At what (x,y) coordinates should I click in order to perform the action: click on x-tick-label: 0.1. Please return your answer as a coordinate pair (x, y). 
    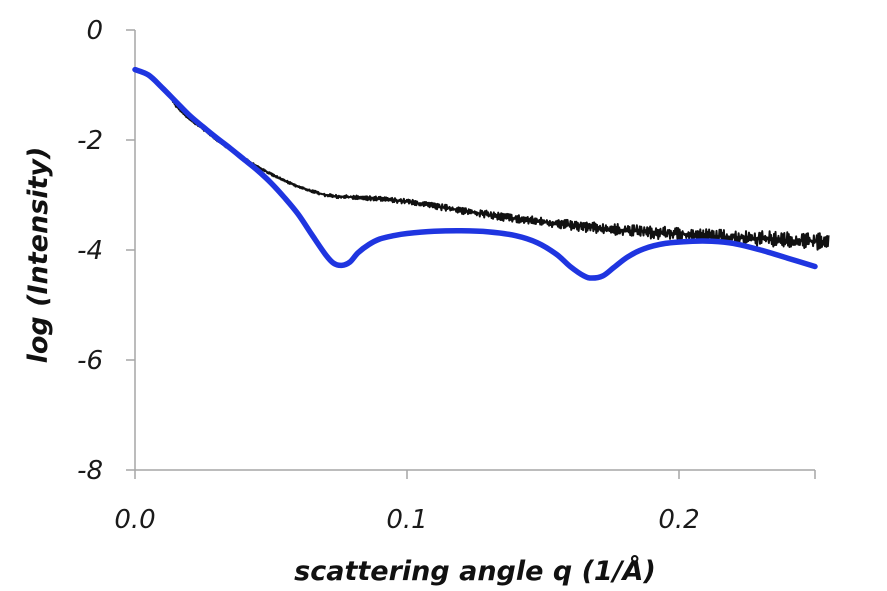
    Looking at the image, I should click on (406, 520).